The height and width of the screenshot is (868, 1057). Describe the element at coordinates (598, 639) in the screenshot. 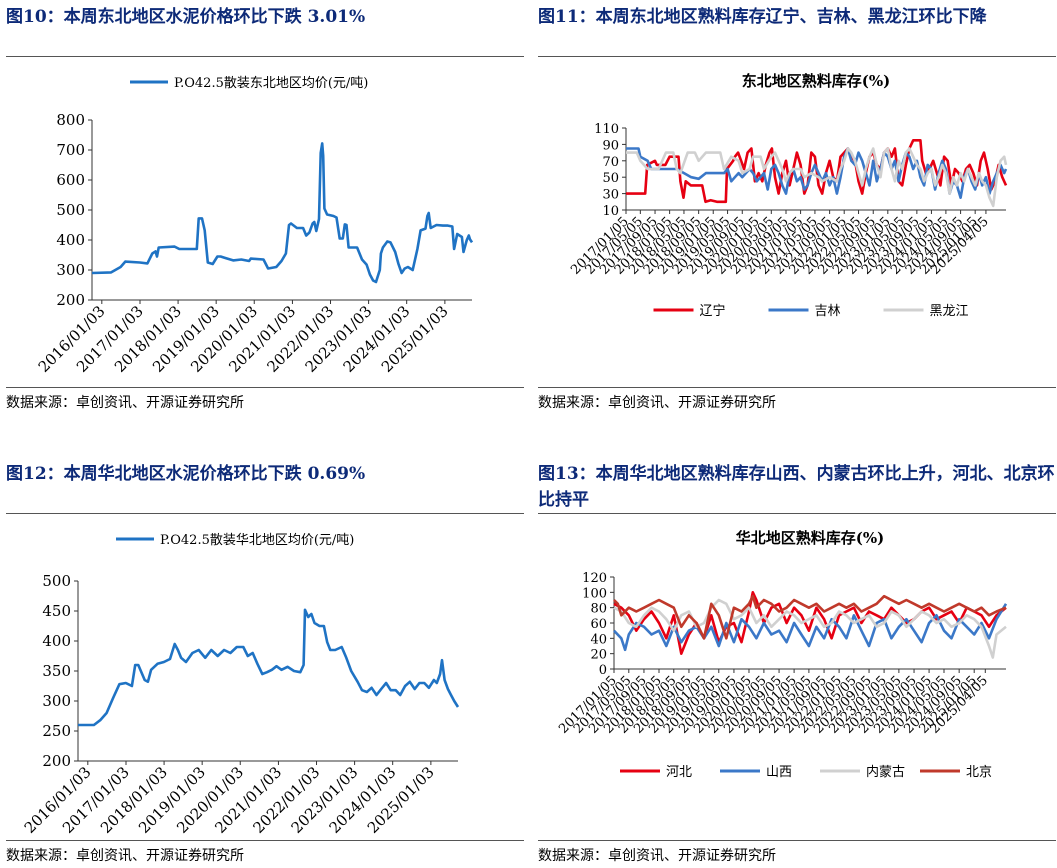

I see `y-tick-label: 40` at that location.